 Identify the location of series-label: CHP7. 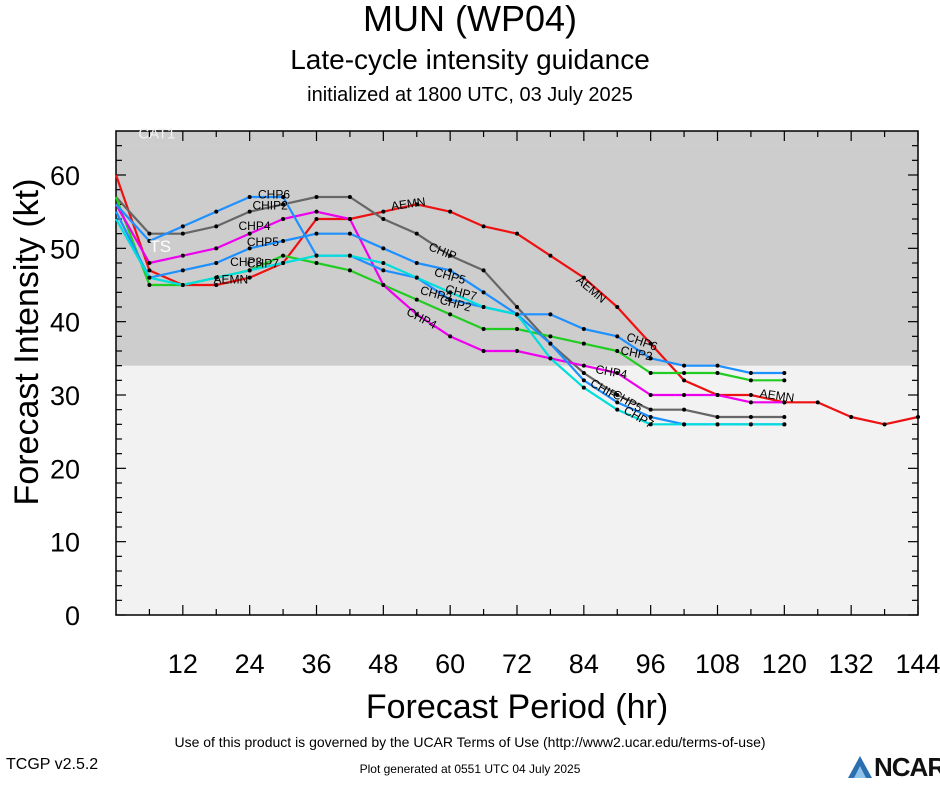
(263, 263).